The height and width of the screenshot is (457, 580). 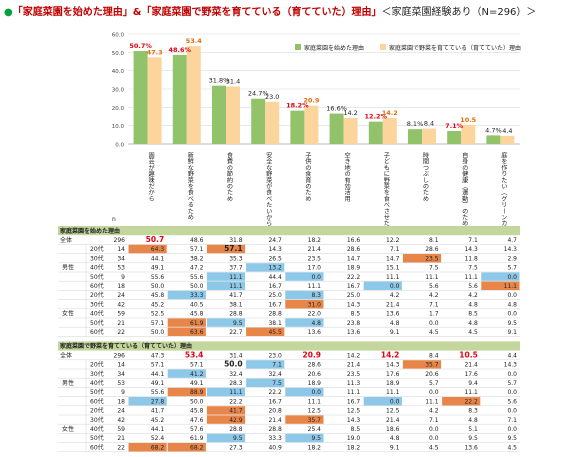 What do you see at coordinates (315, 268) in the screenshot?
I see `cell-value: 17.0` at bounding box center [315, 268].